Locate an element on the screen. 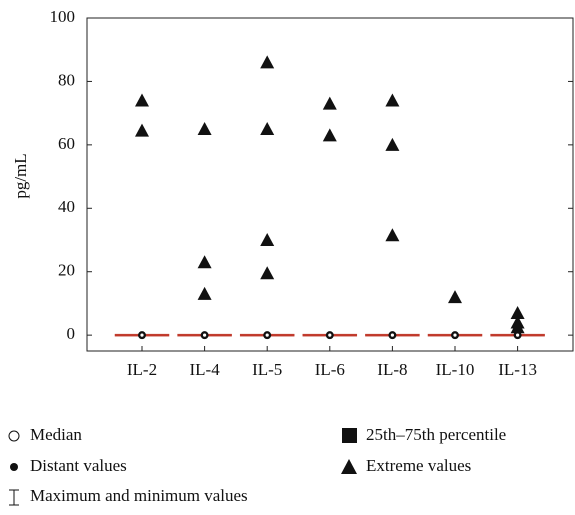  y-tick-label: 0 is located at coordinates (71, 333).